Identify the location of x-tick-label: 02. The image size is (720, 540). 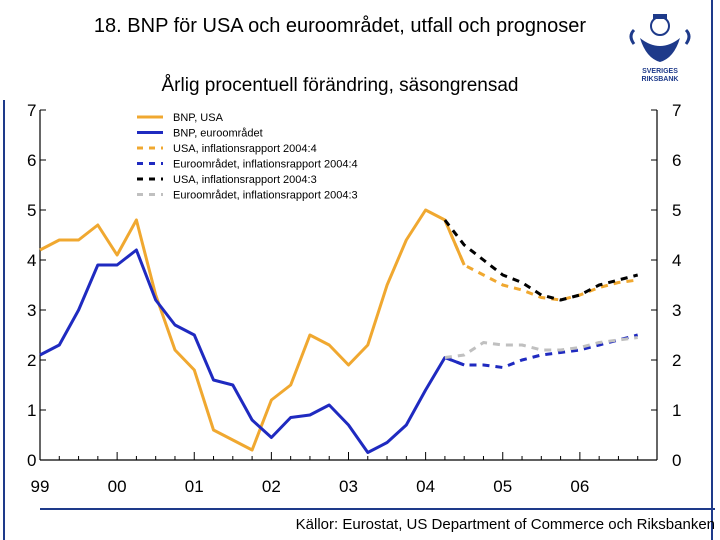
(271, 486).